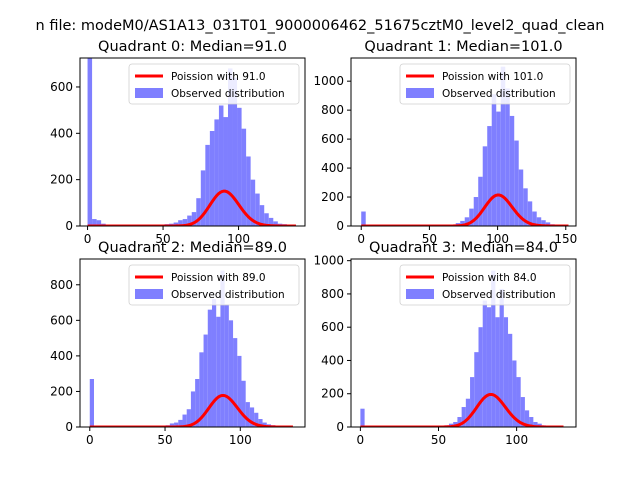  What do you see at coordinates (332, 139) in the screenshot?
I see `y-tick-label: 600` at bounding box center [332, 139].